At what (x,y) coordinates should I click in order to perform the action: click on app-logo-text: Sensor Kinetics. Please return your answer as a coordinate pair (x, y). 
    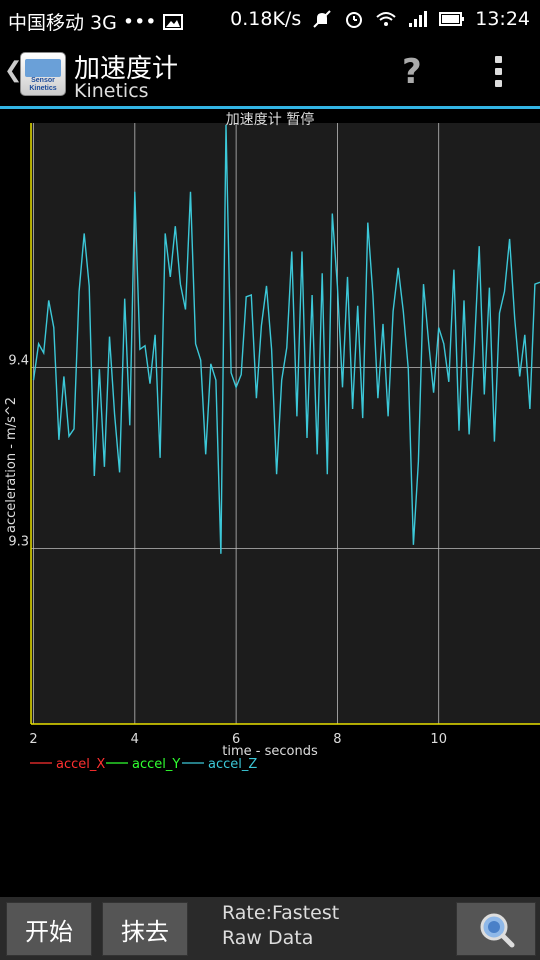
    Looking at the image, I should click on (43, 84).